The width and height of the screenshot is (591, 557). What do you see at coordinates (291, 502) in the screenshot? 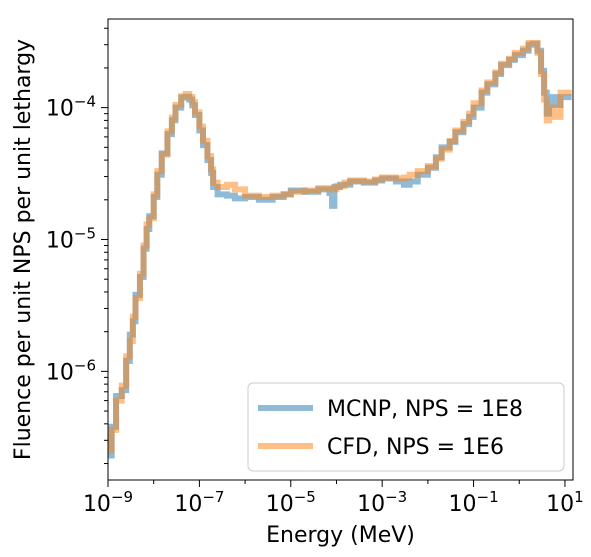
I see `x-tick-label: 10⁻⁵` at bounding box center [291, 502].